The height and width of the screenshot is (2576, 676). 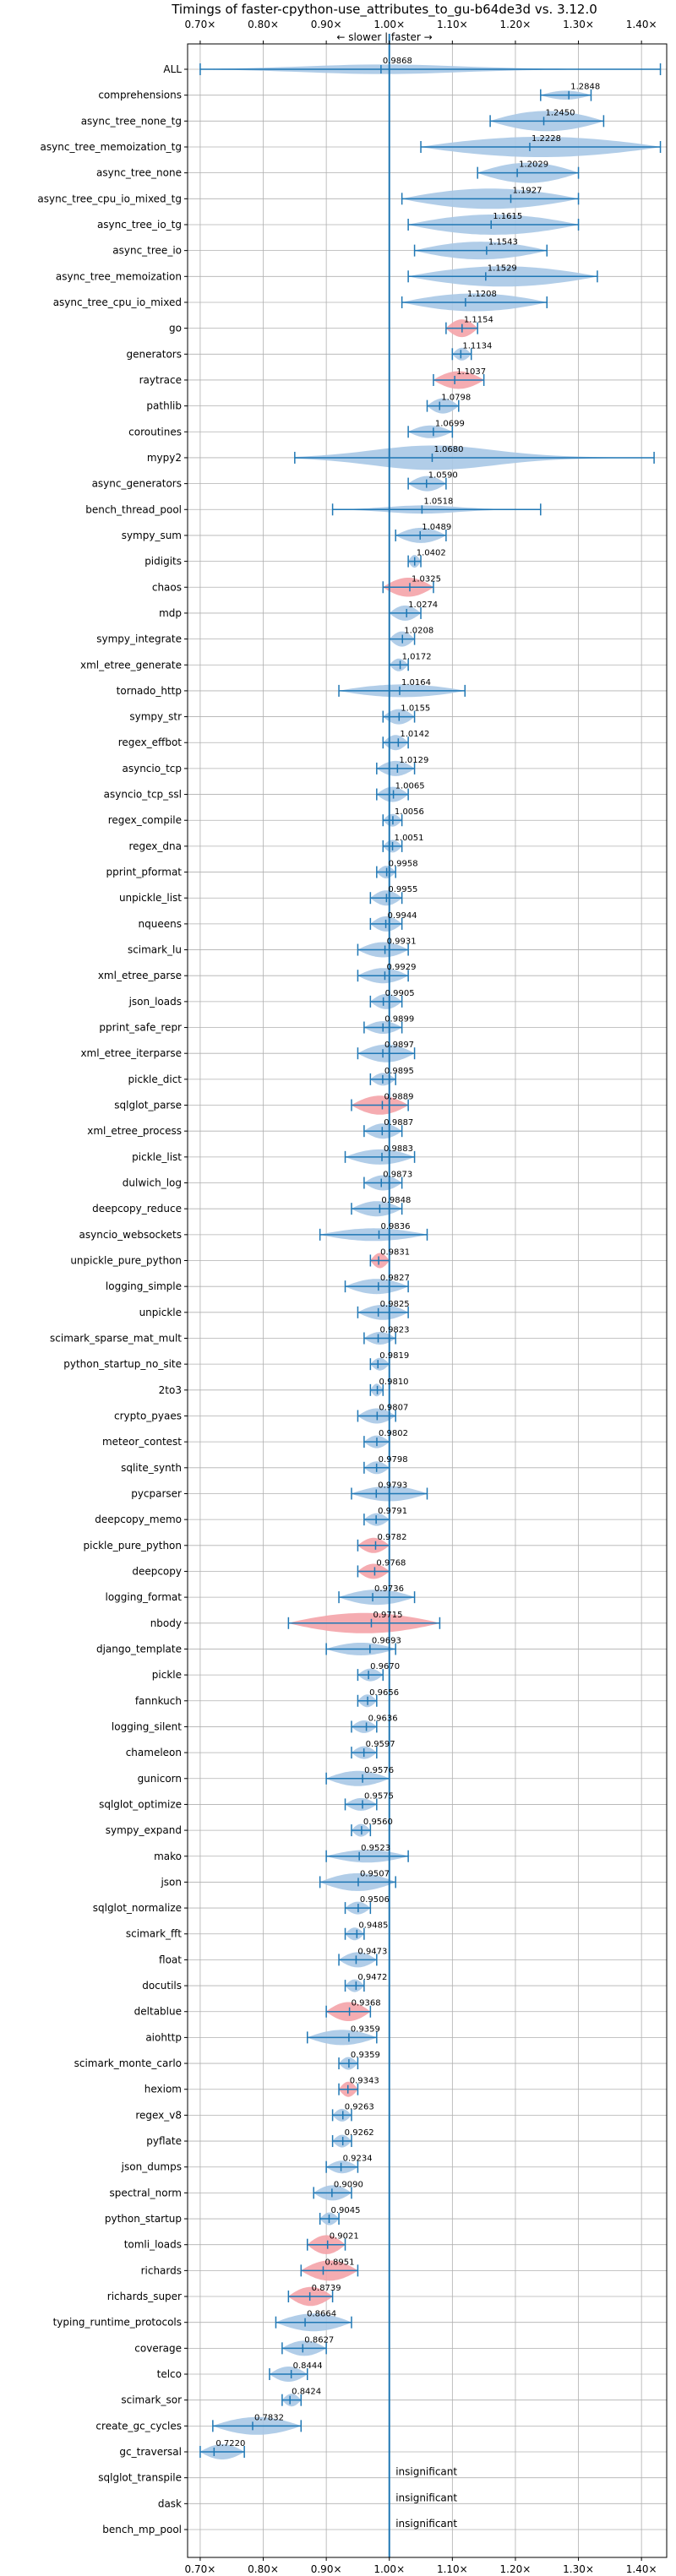 What do you see at coordinates (167, 587) in the screenshot?
I see `y-tick-label: chaos` at bounding box center [167, 587].